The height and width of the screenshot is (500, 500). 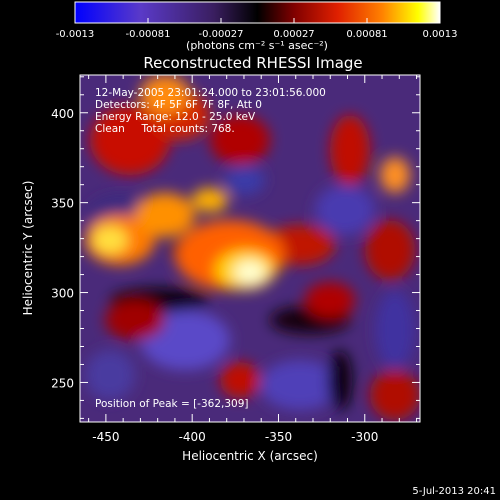 What do you see at coordinates (257, 12) in the screenshot?
I see `colorbar` at bounding box center [257, 12].